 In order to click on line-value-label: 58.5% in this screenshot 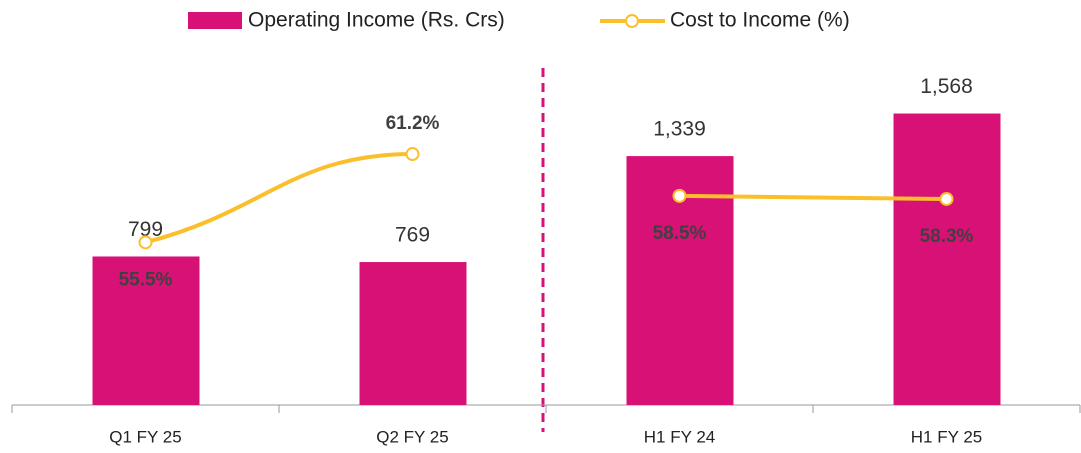, I will do `click(680, 233)`.